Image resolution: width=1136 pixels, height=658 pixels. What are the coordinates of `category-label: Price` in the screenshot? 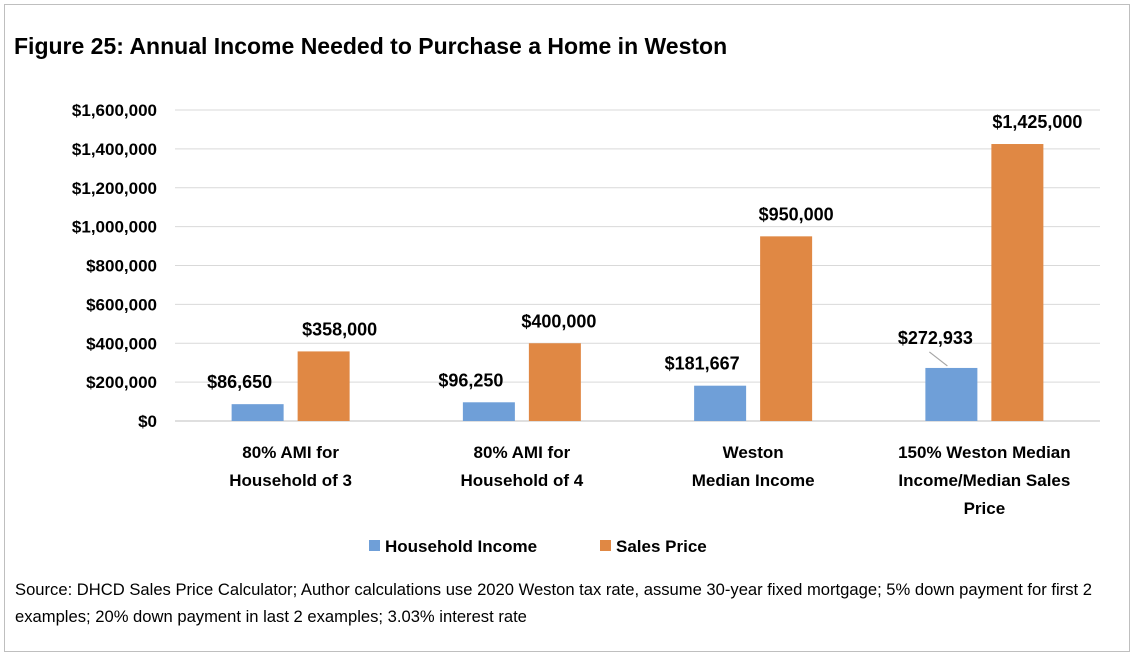 It's located at (985, 508).